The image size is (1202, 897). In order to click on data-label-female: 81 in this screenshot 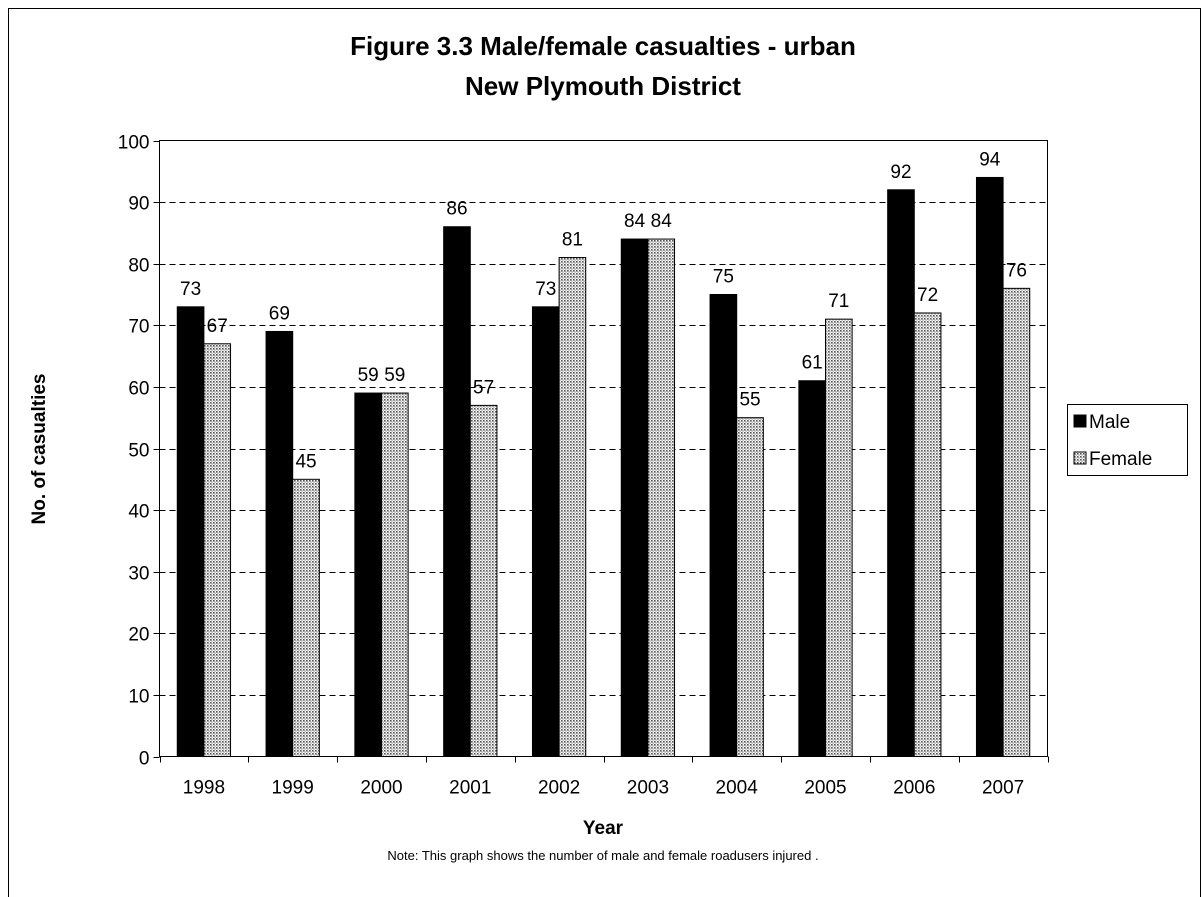, I will do `click(572, 240)`.